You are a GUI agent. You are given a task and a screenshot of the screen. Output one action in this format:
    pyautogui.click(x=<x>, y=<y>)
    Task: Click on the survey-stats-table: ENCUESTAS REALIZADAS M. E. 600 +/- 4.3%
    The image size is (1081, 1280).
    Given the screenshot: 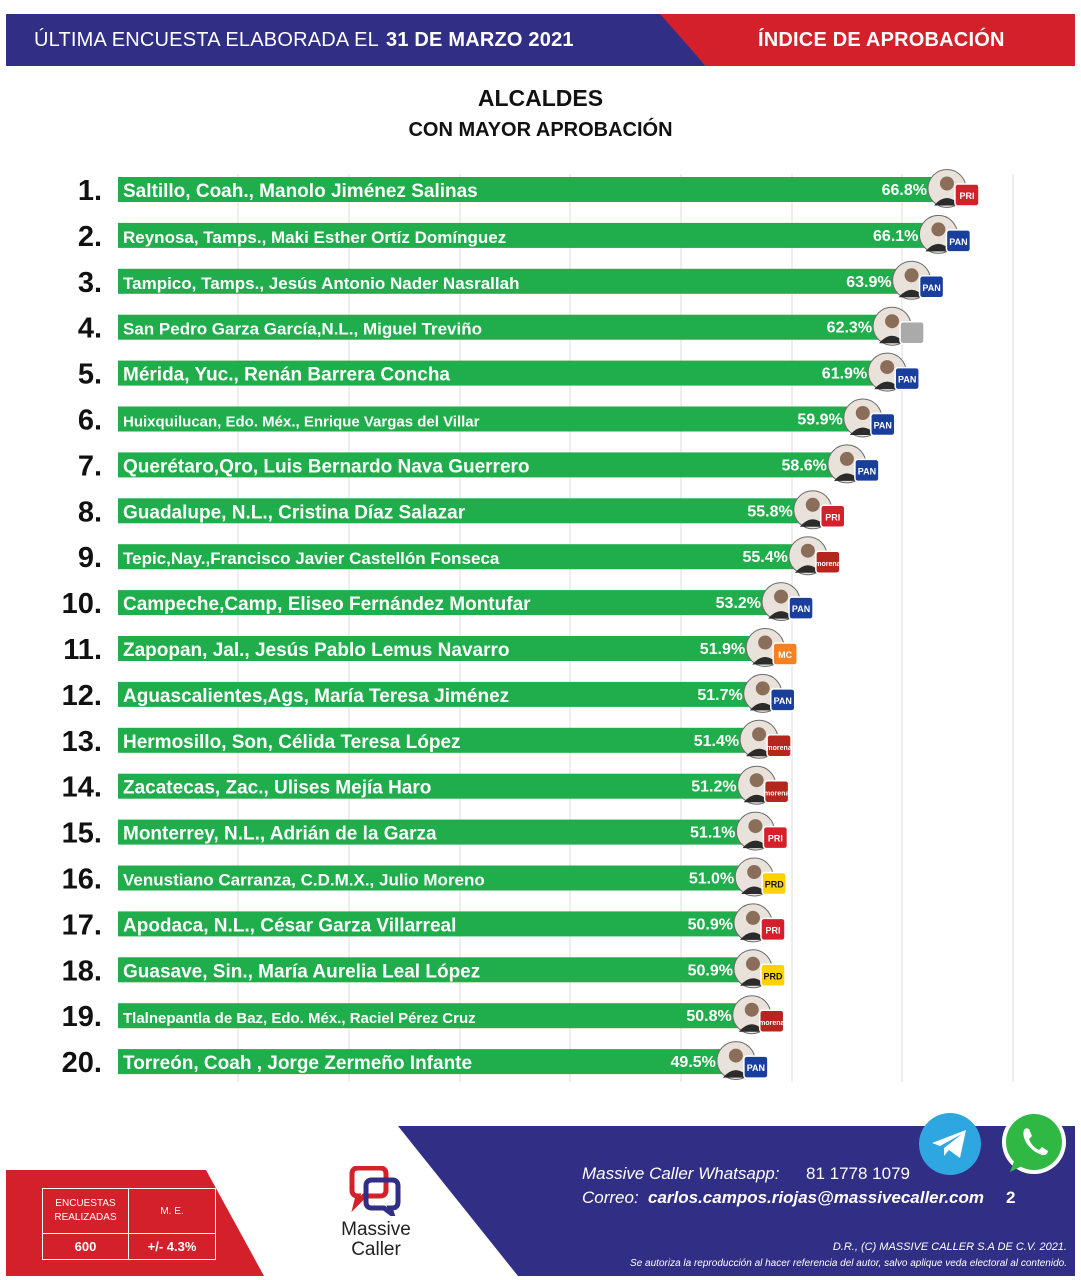 What is the action you would take?
    pyautogui.click(x=129, y=1224)
    